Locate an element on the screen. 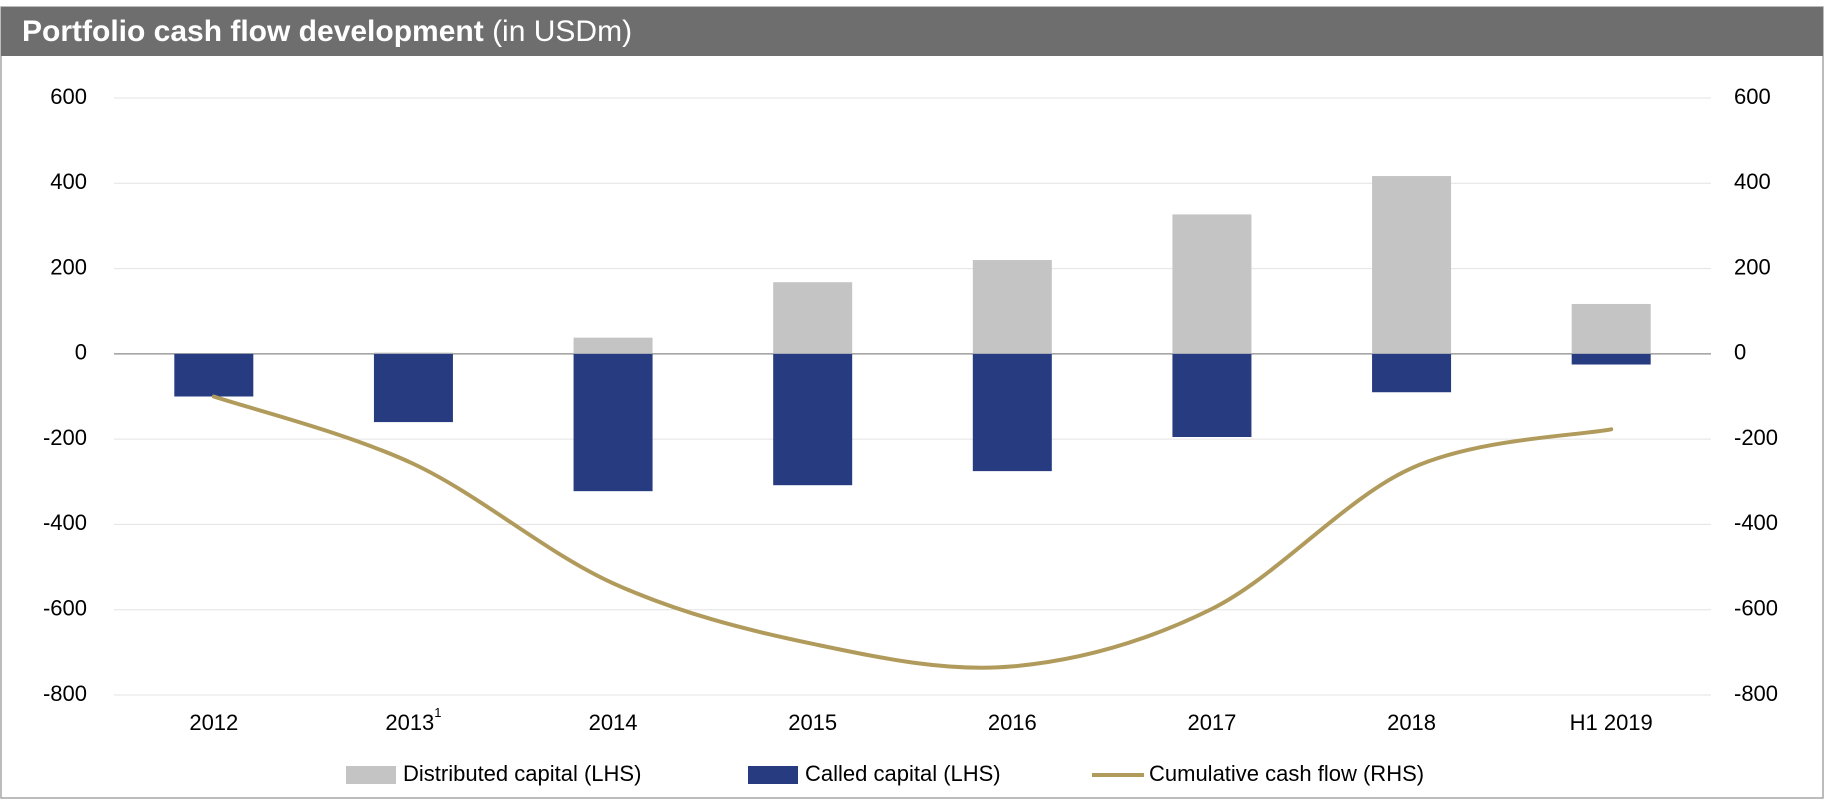 The width and height of the screenshot is (1825, 799). legend-label: Cumulative cash flow (RHS) is located at coordinates (1286, 773).